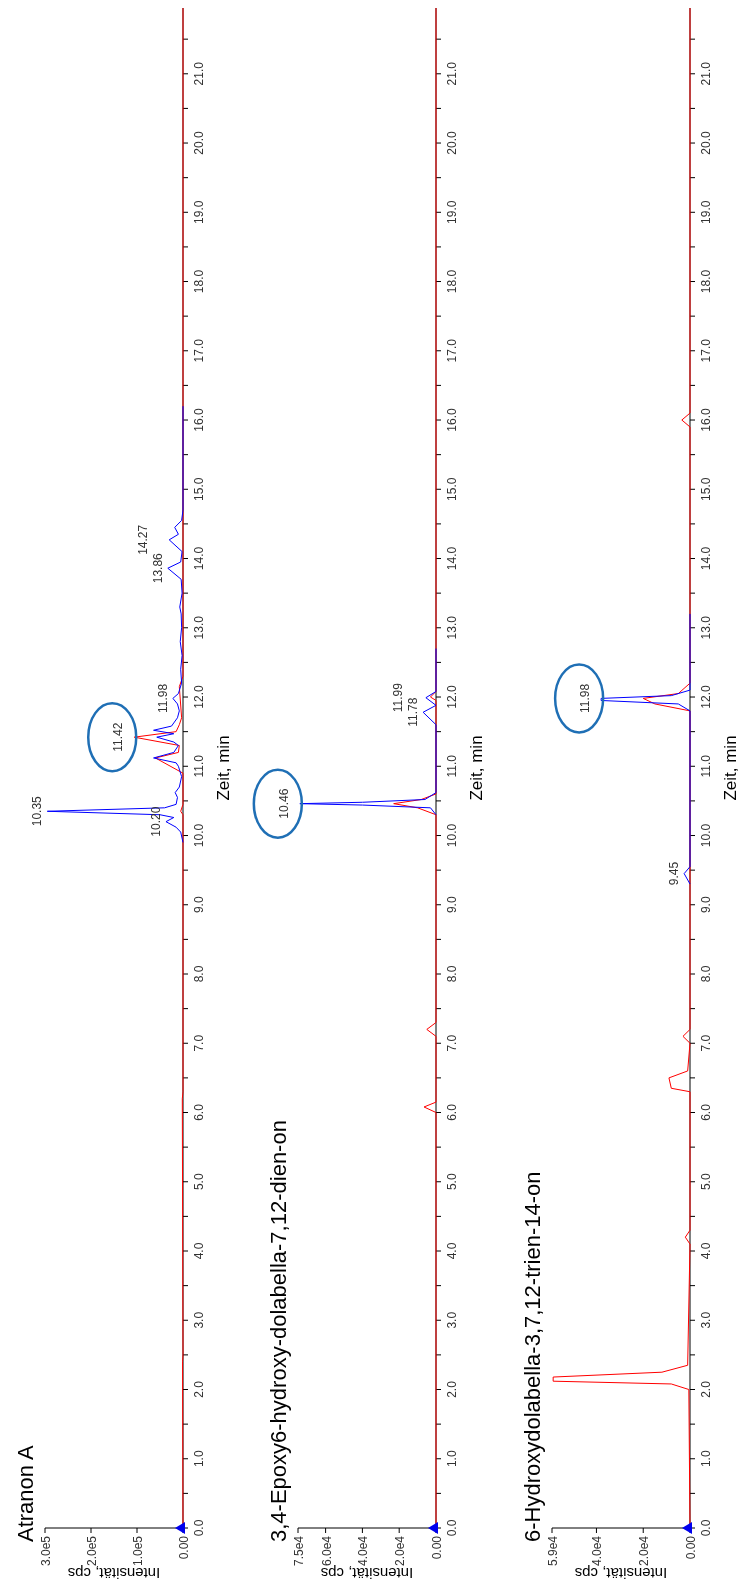  Describe the element at coordinates (37, 811) in the screenshot. I see `annotation: 10.35` at that location.